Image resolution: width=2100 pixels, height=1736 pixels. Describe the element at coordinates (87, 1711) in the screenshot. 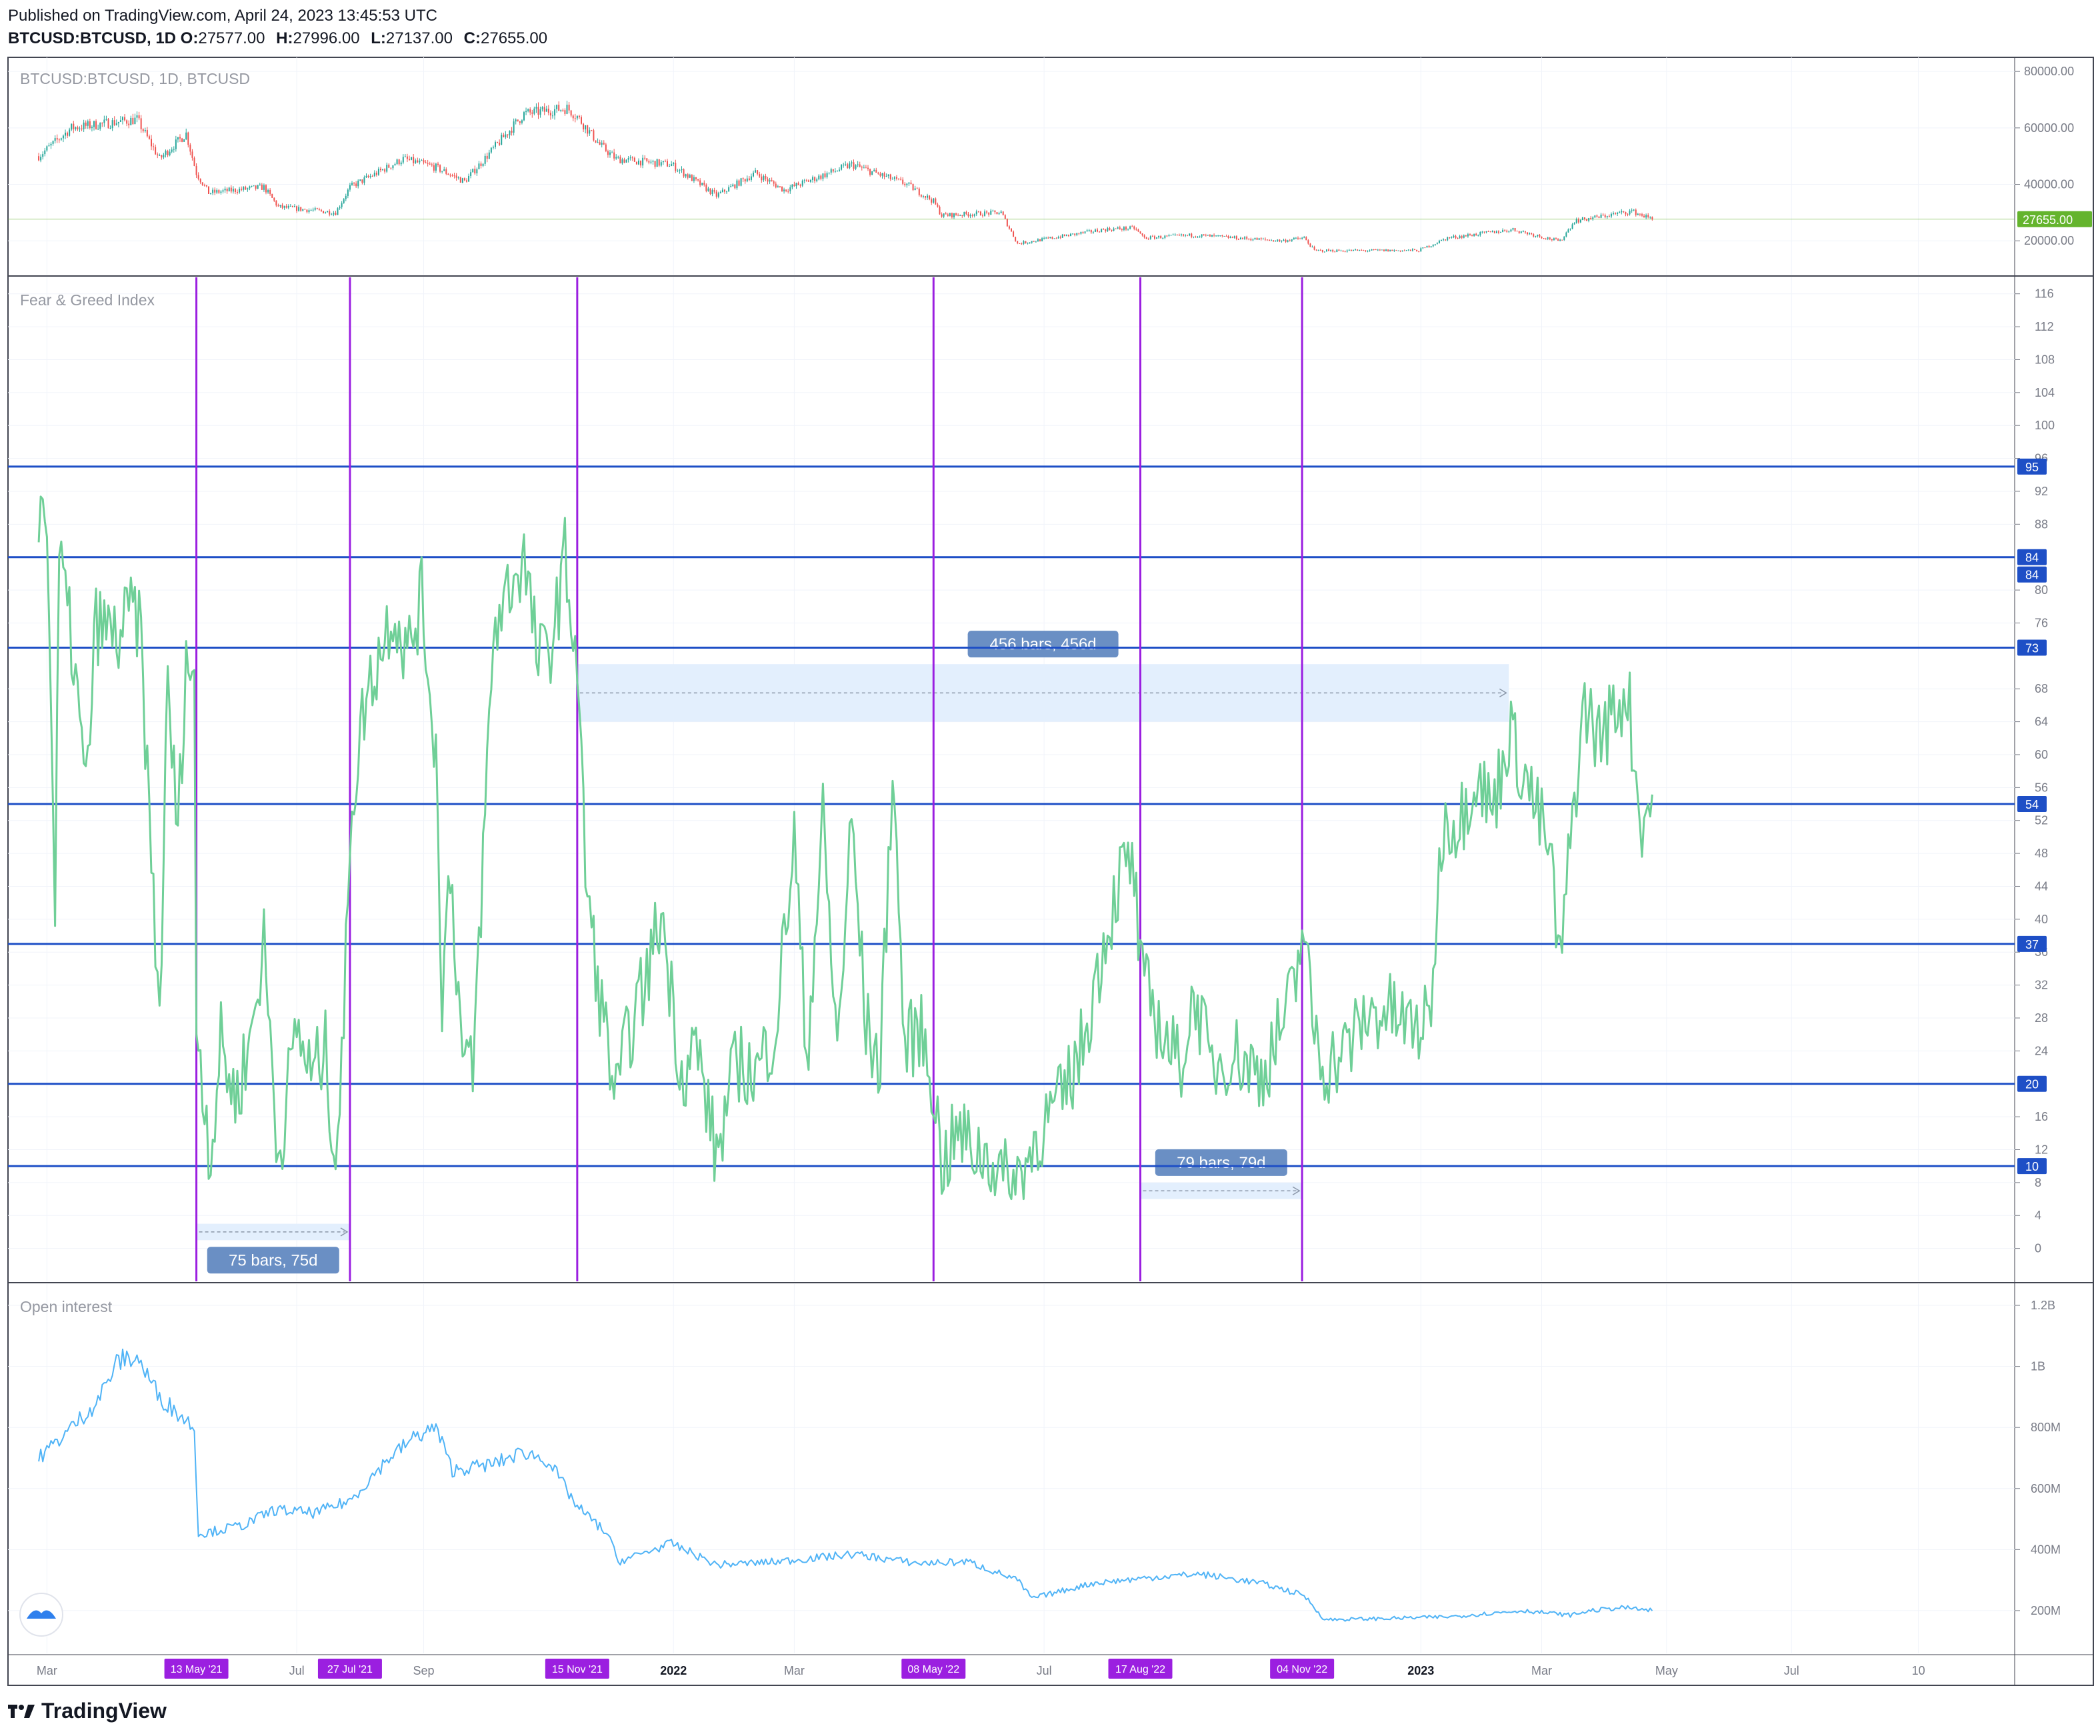

I see `tradingview-footer: TradingView` at that location.